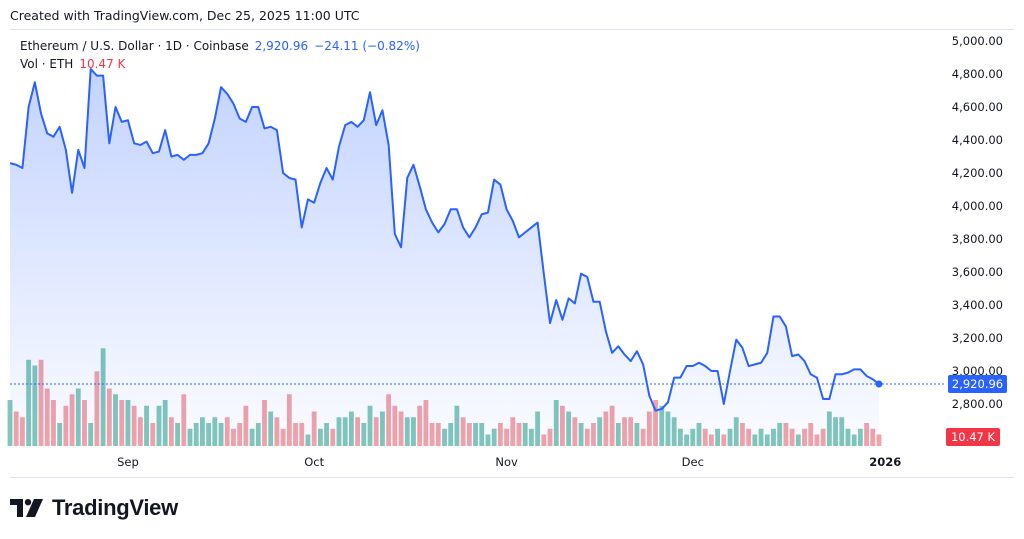 The image size is (1024, 539). What do you see at coordinates (977, 206) in the screenshot?
I see `y-tick-label: 4,000.00` at bounding box center [977, 206].